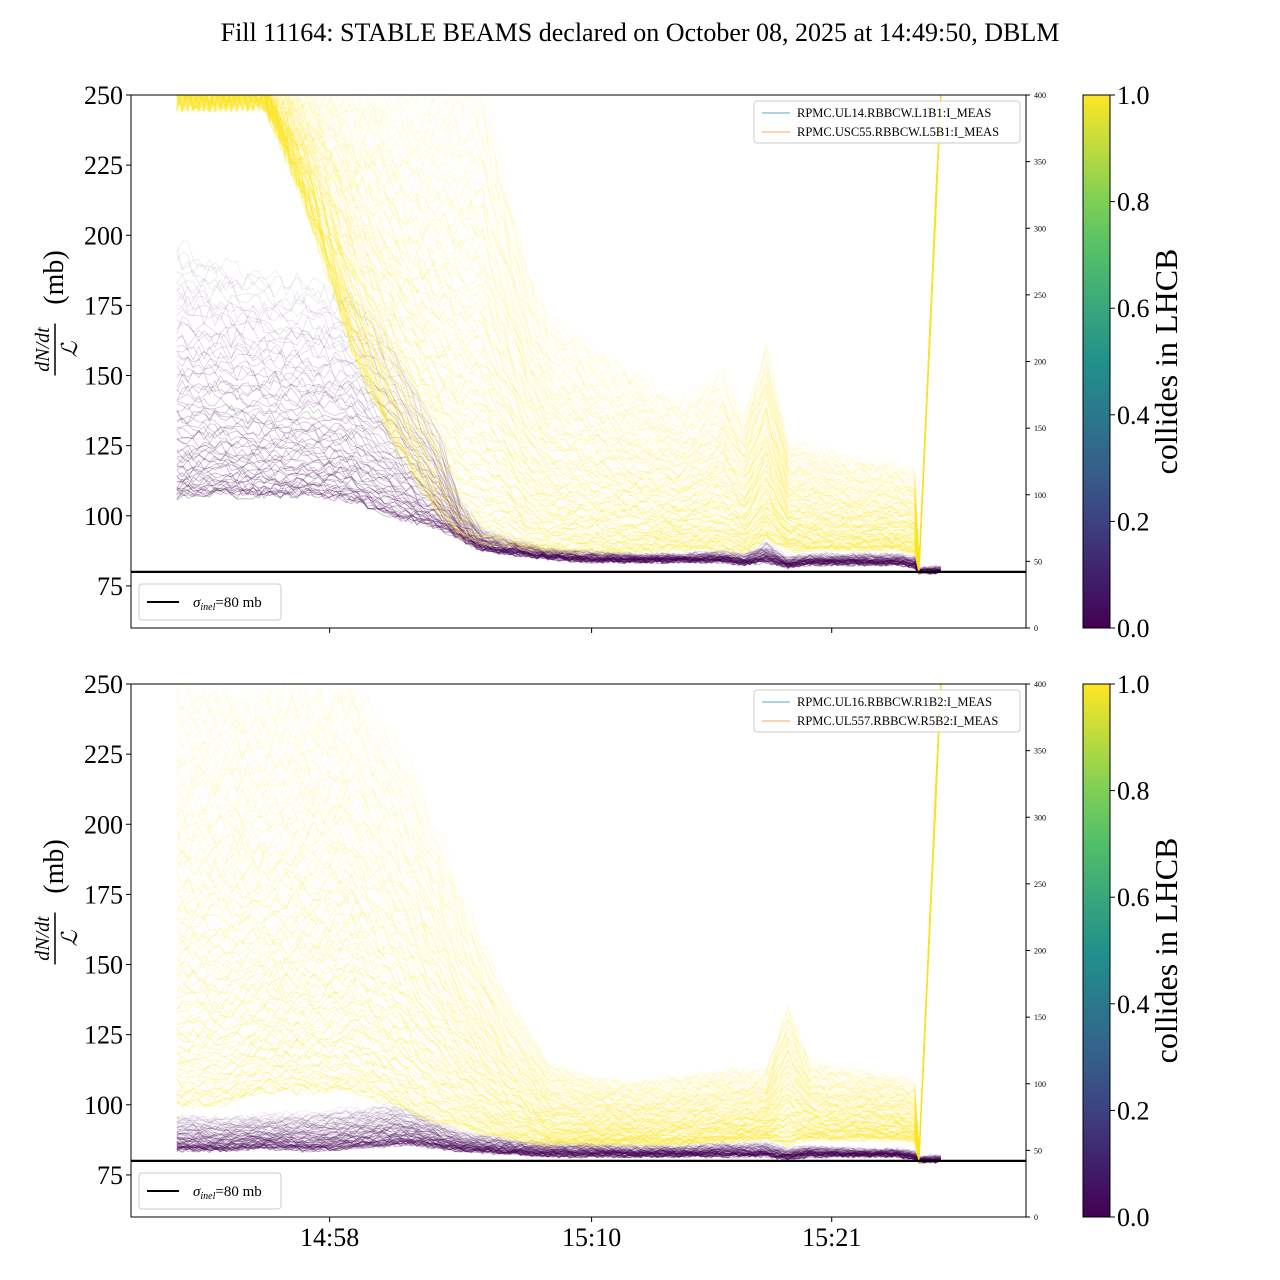 Image resolution: width=1280 pixels, height=1280 pixels. Describe the element at coordinates (898, 132) in the screenshot. I see `legend-label: RPMC.USC55.RBBCW.L5B1:I_MEAS` at that location.